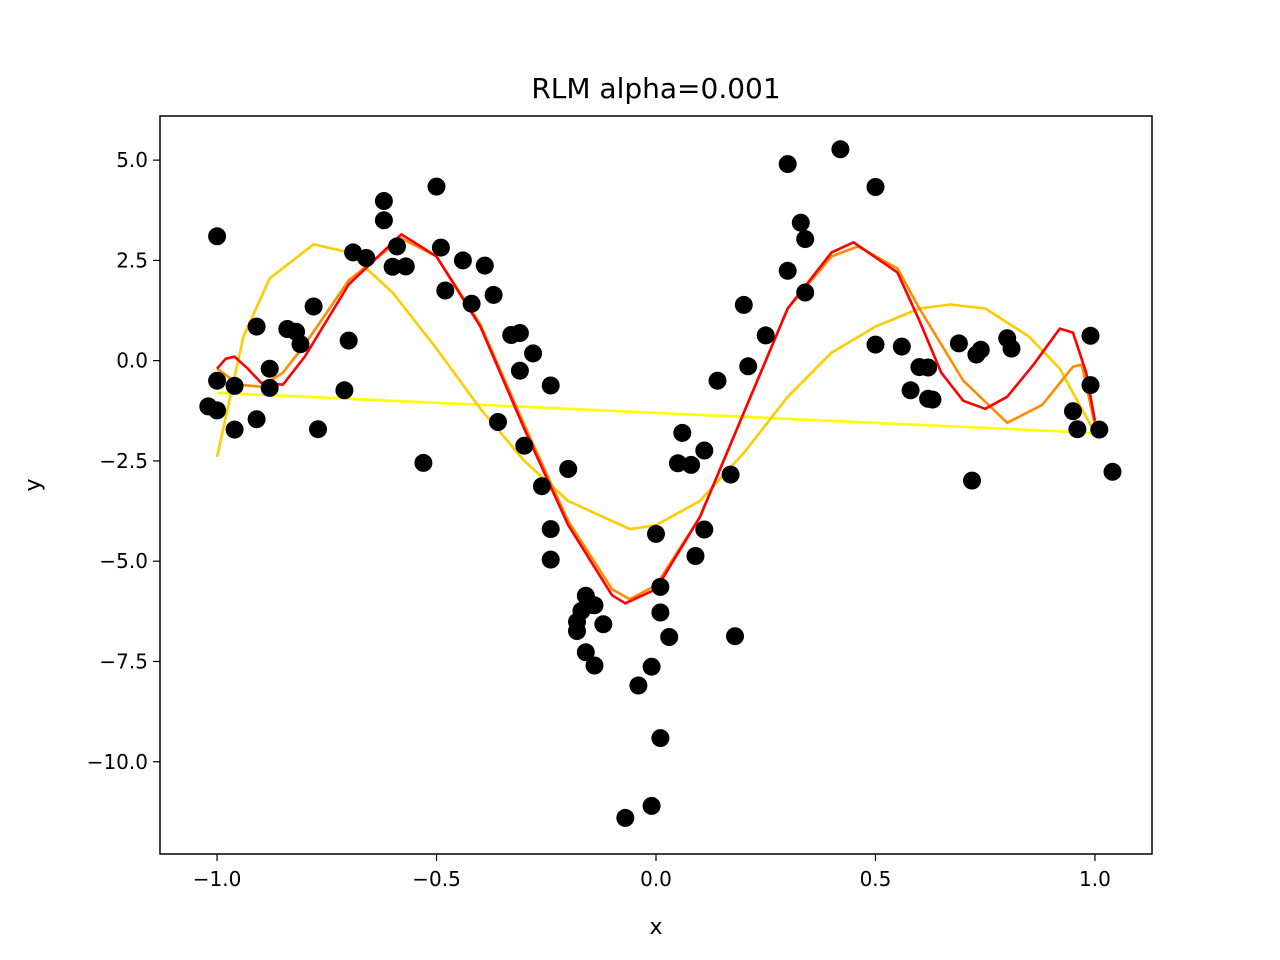  Describe the element at coordinates (132, 160) in the screenshot. I see `y-tick-label: 5.0` at that location.